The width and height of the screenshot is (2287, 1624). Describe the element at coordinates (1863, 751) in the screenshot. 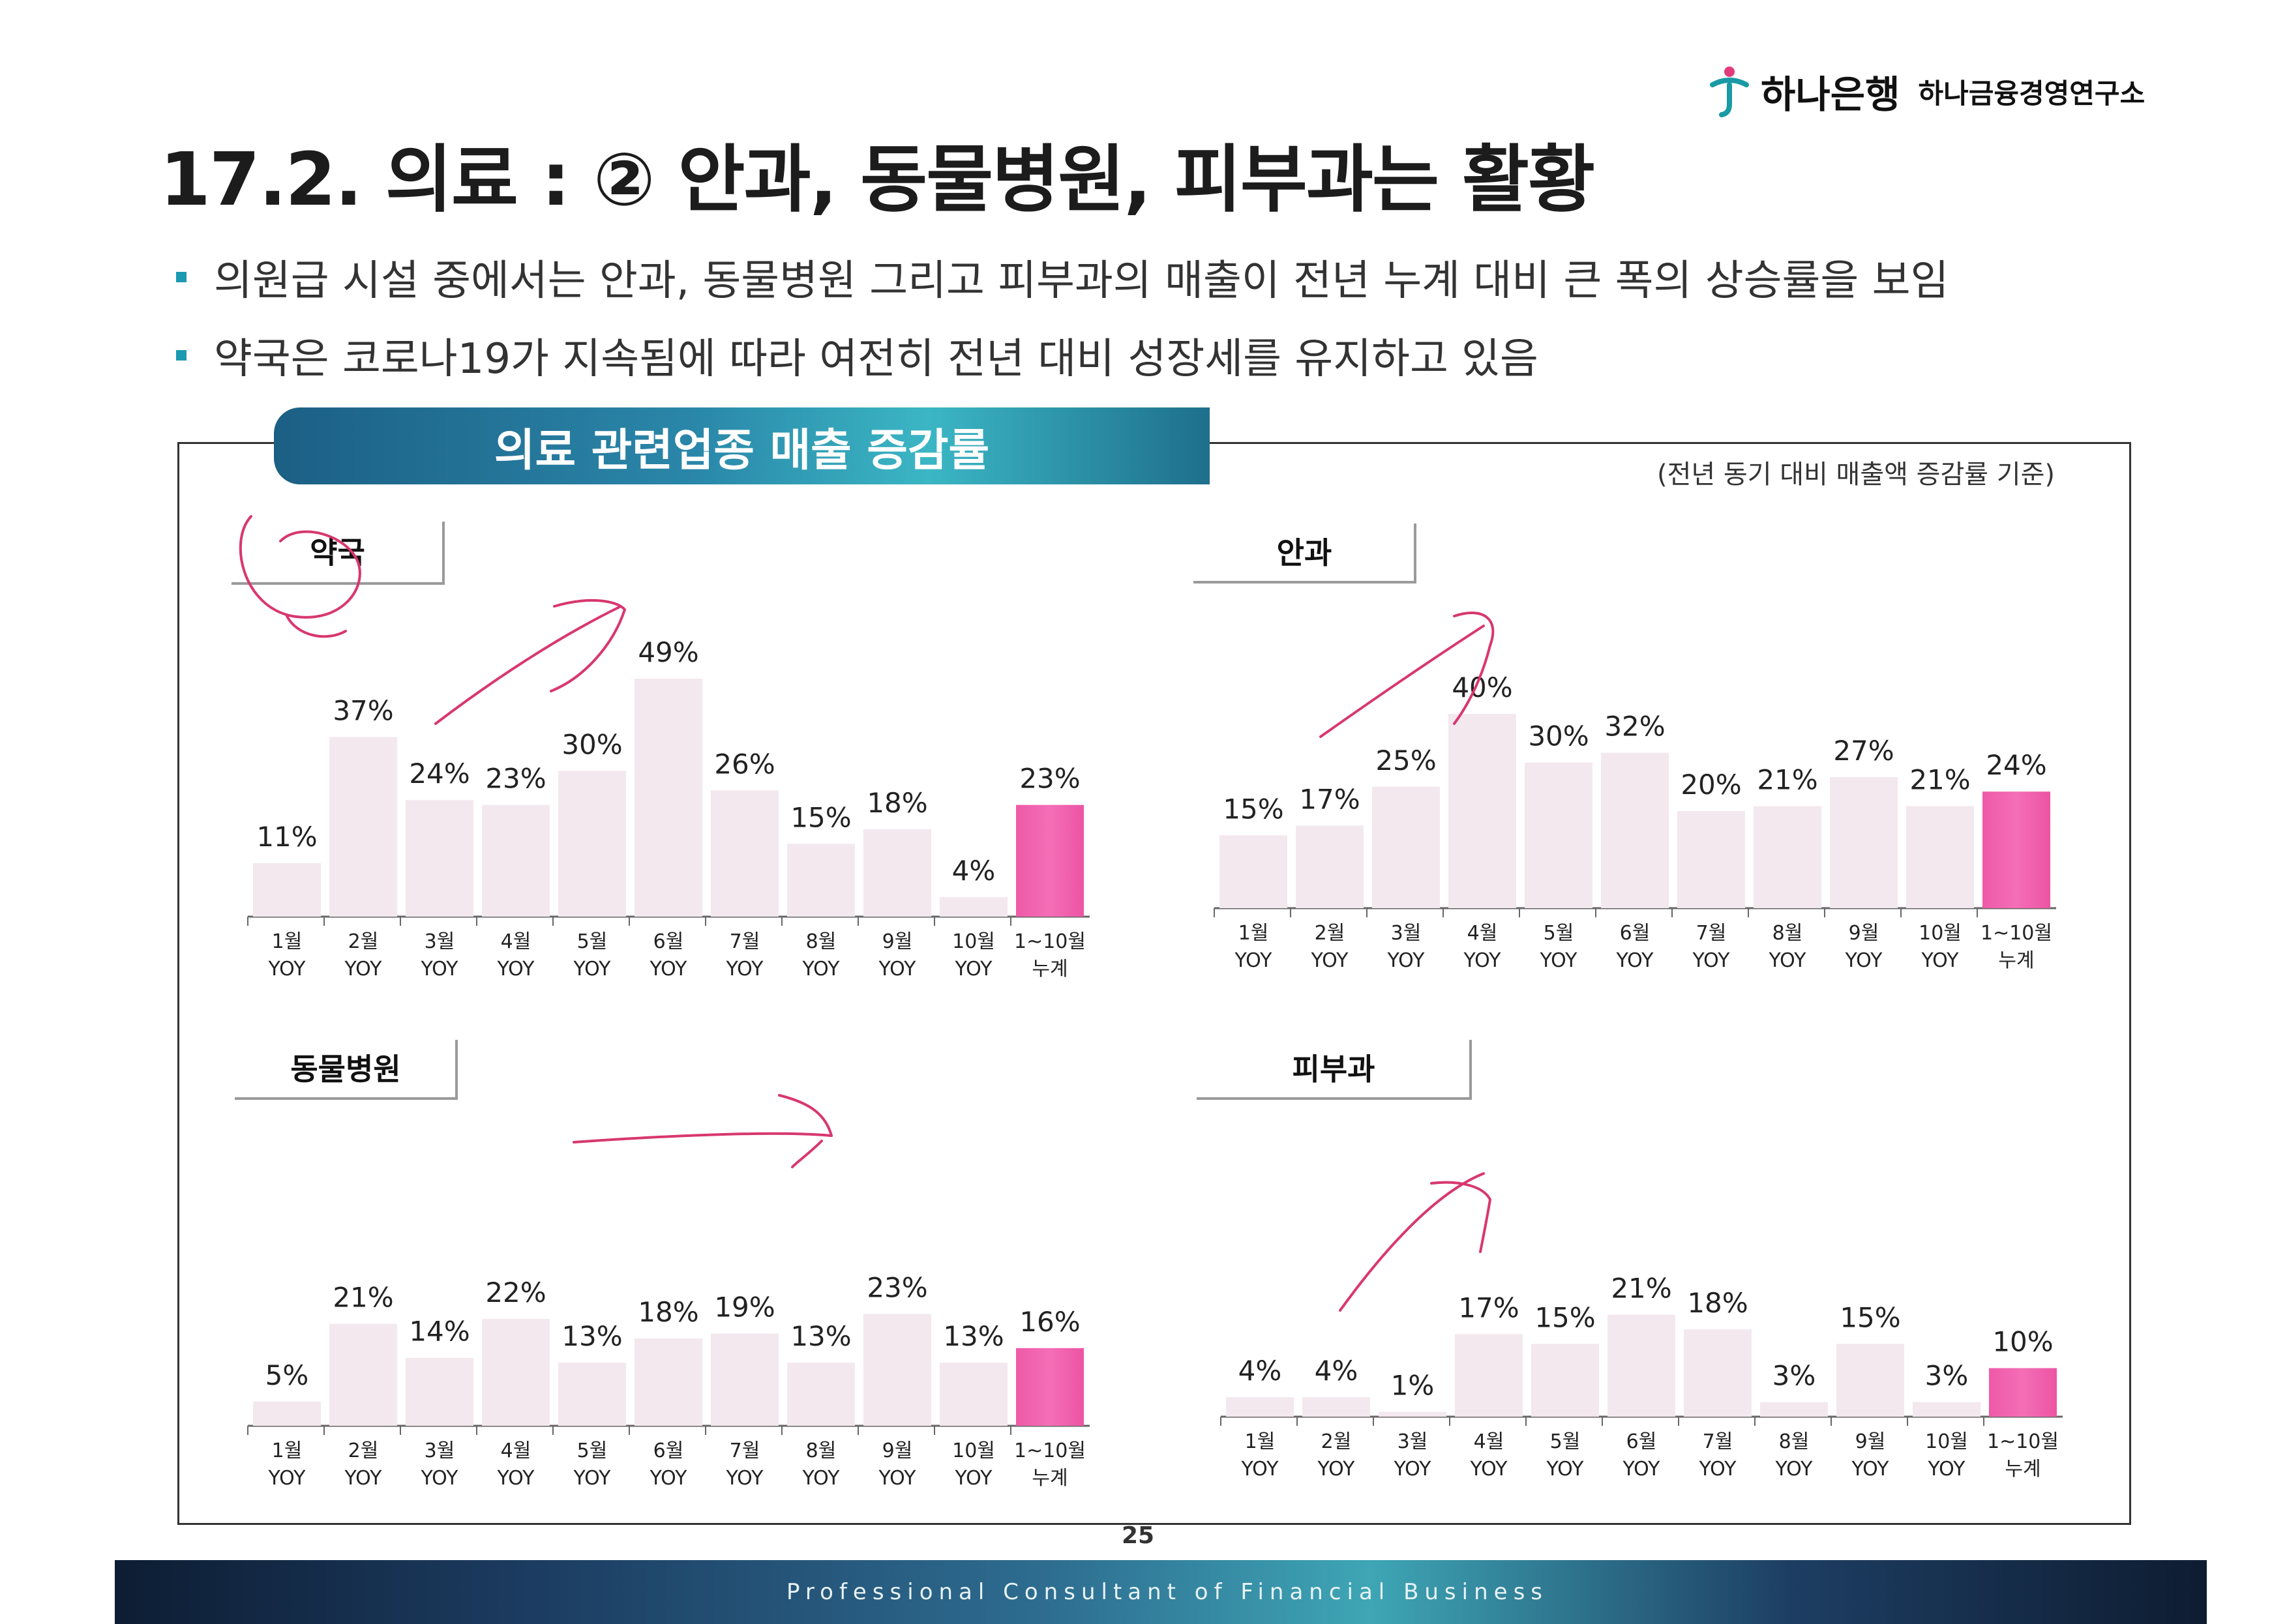

I see `data-label: 27%` at that location.